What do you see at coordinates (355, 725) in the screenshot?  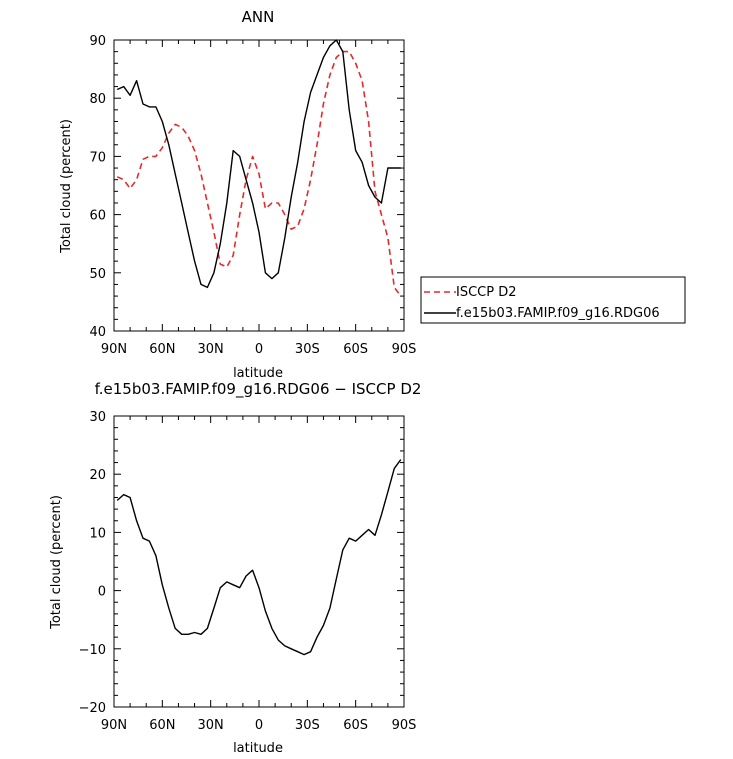 I see `bottom-x-tick-label: 60S` at bounding box center [355, 725].